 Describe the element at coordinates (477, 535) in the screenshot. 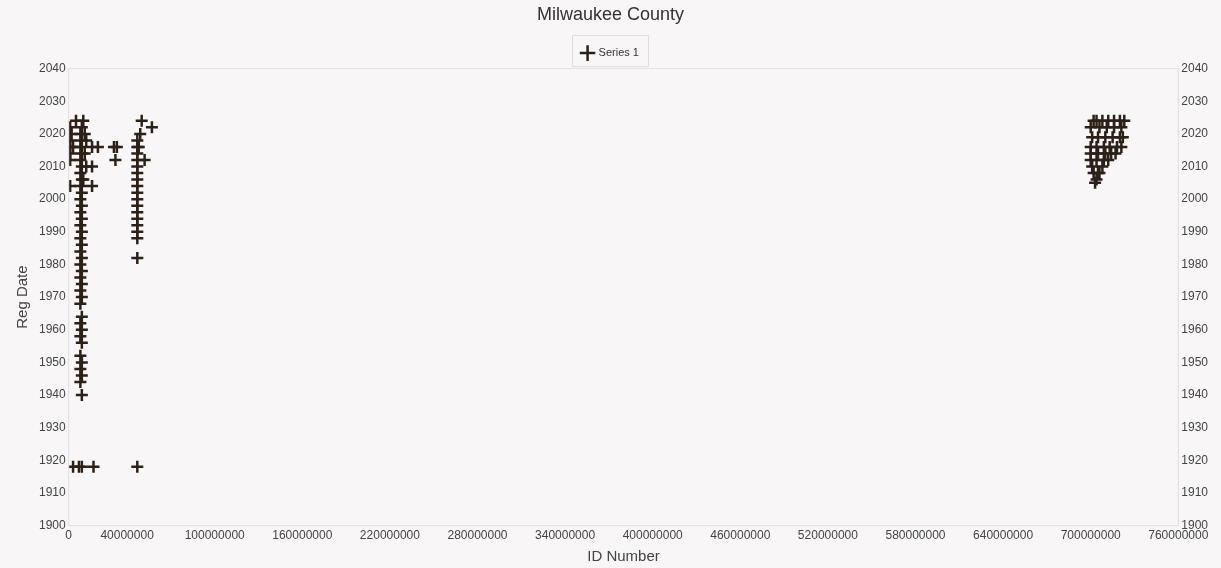

I see `x-tick-label: 280000000` at that location.